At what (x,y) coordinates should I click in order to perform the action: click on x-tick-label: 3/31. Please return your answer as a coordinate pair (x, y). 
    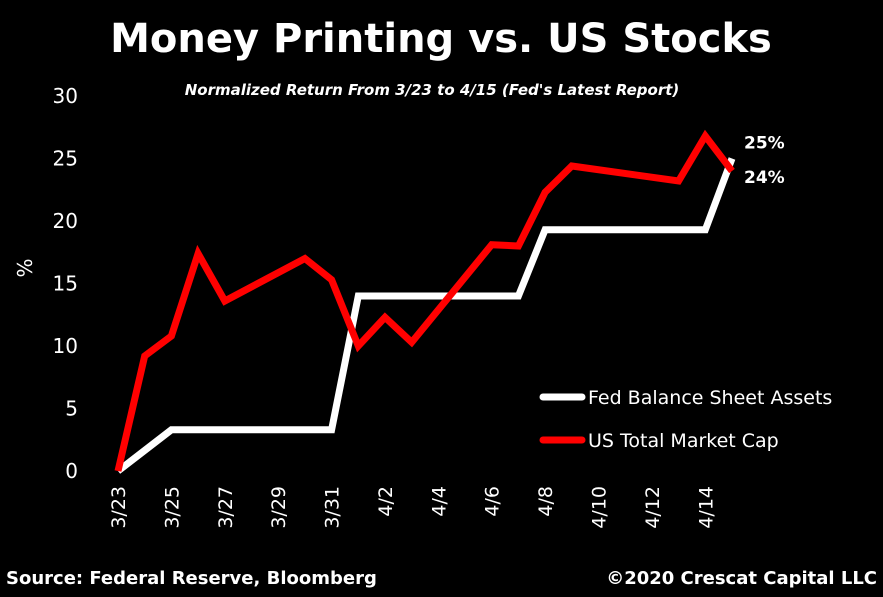
    Looking at the image, I should click on (333, 507).